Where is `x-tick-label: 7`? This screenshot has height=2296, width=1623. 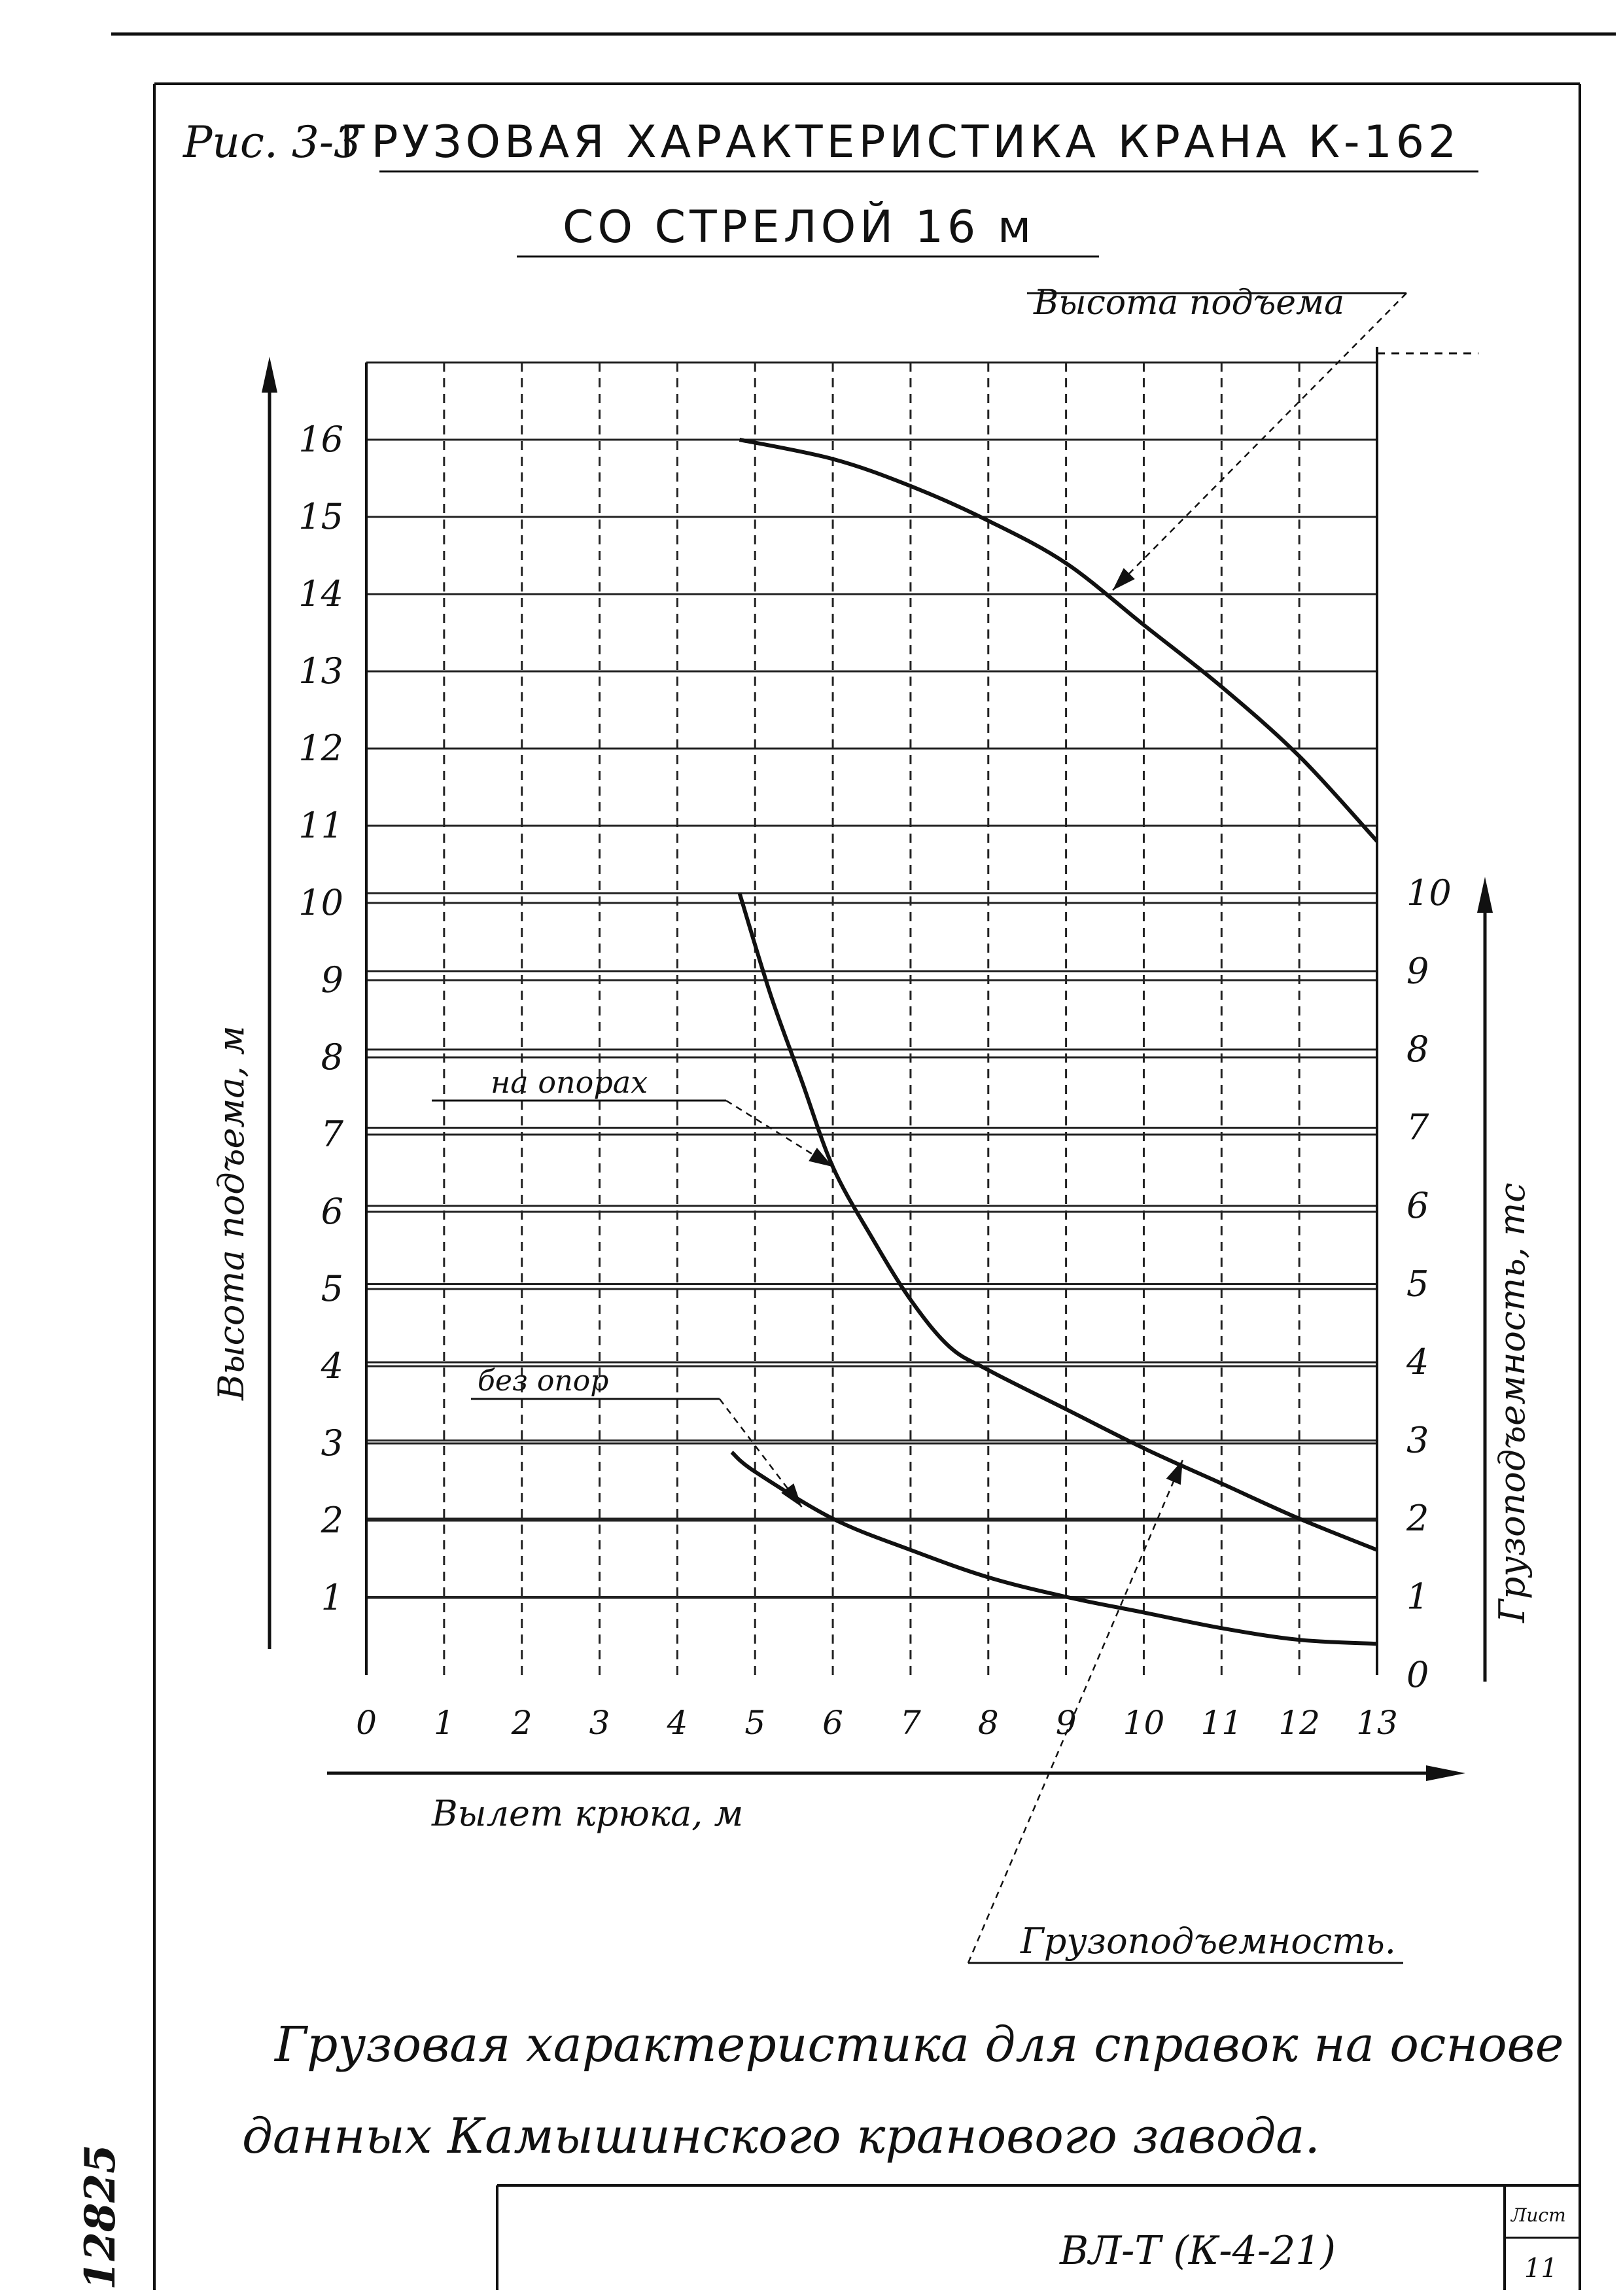
x-tick-label: 7 is located at coordinates (911, 1723).